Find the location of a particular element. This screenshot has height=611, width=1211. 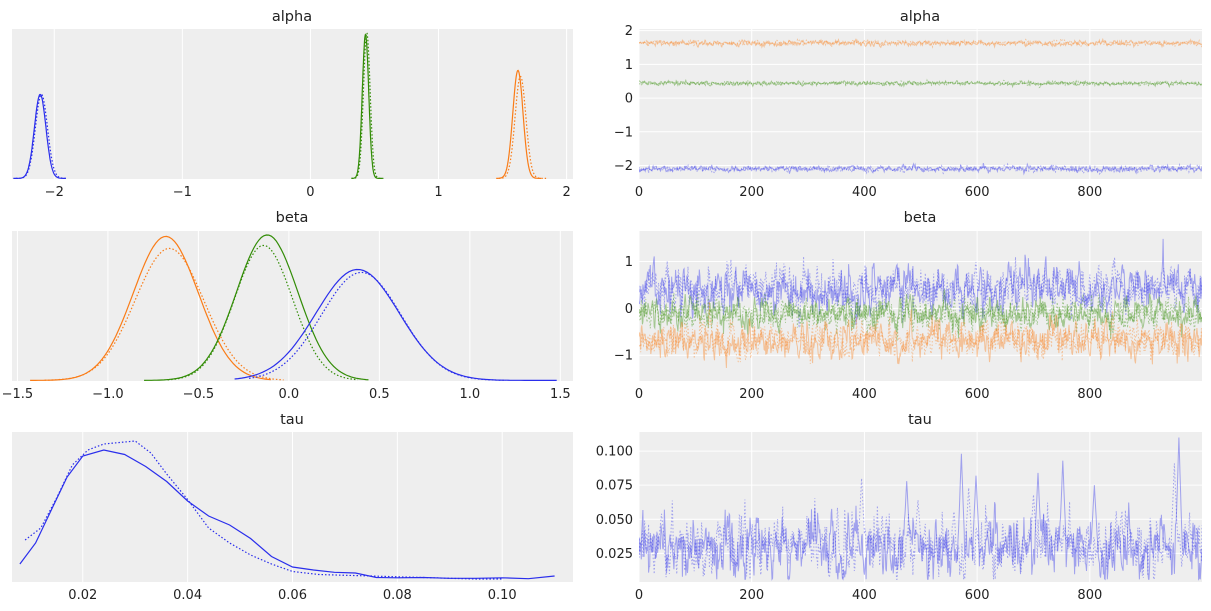

chart-alpha-density: −2 −1 0 1 2 alpha is located at coordinates (292, 104).